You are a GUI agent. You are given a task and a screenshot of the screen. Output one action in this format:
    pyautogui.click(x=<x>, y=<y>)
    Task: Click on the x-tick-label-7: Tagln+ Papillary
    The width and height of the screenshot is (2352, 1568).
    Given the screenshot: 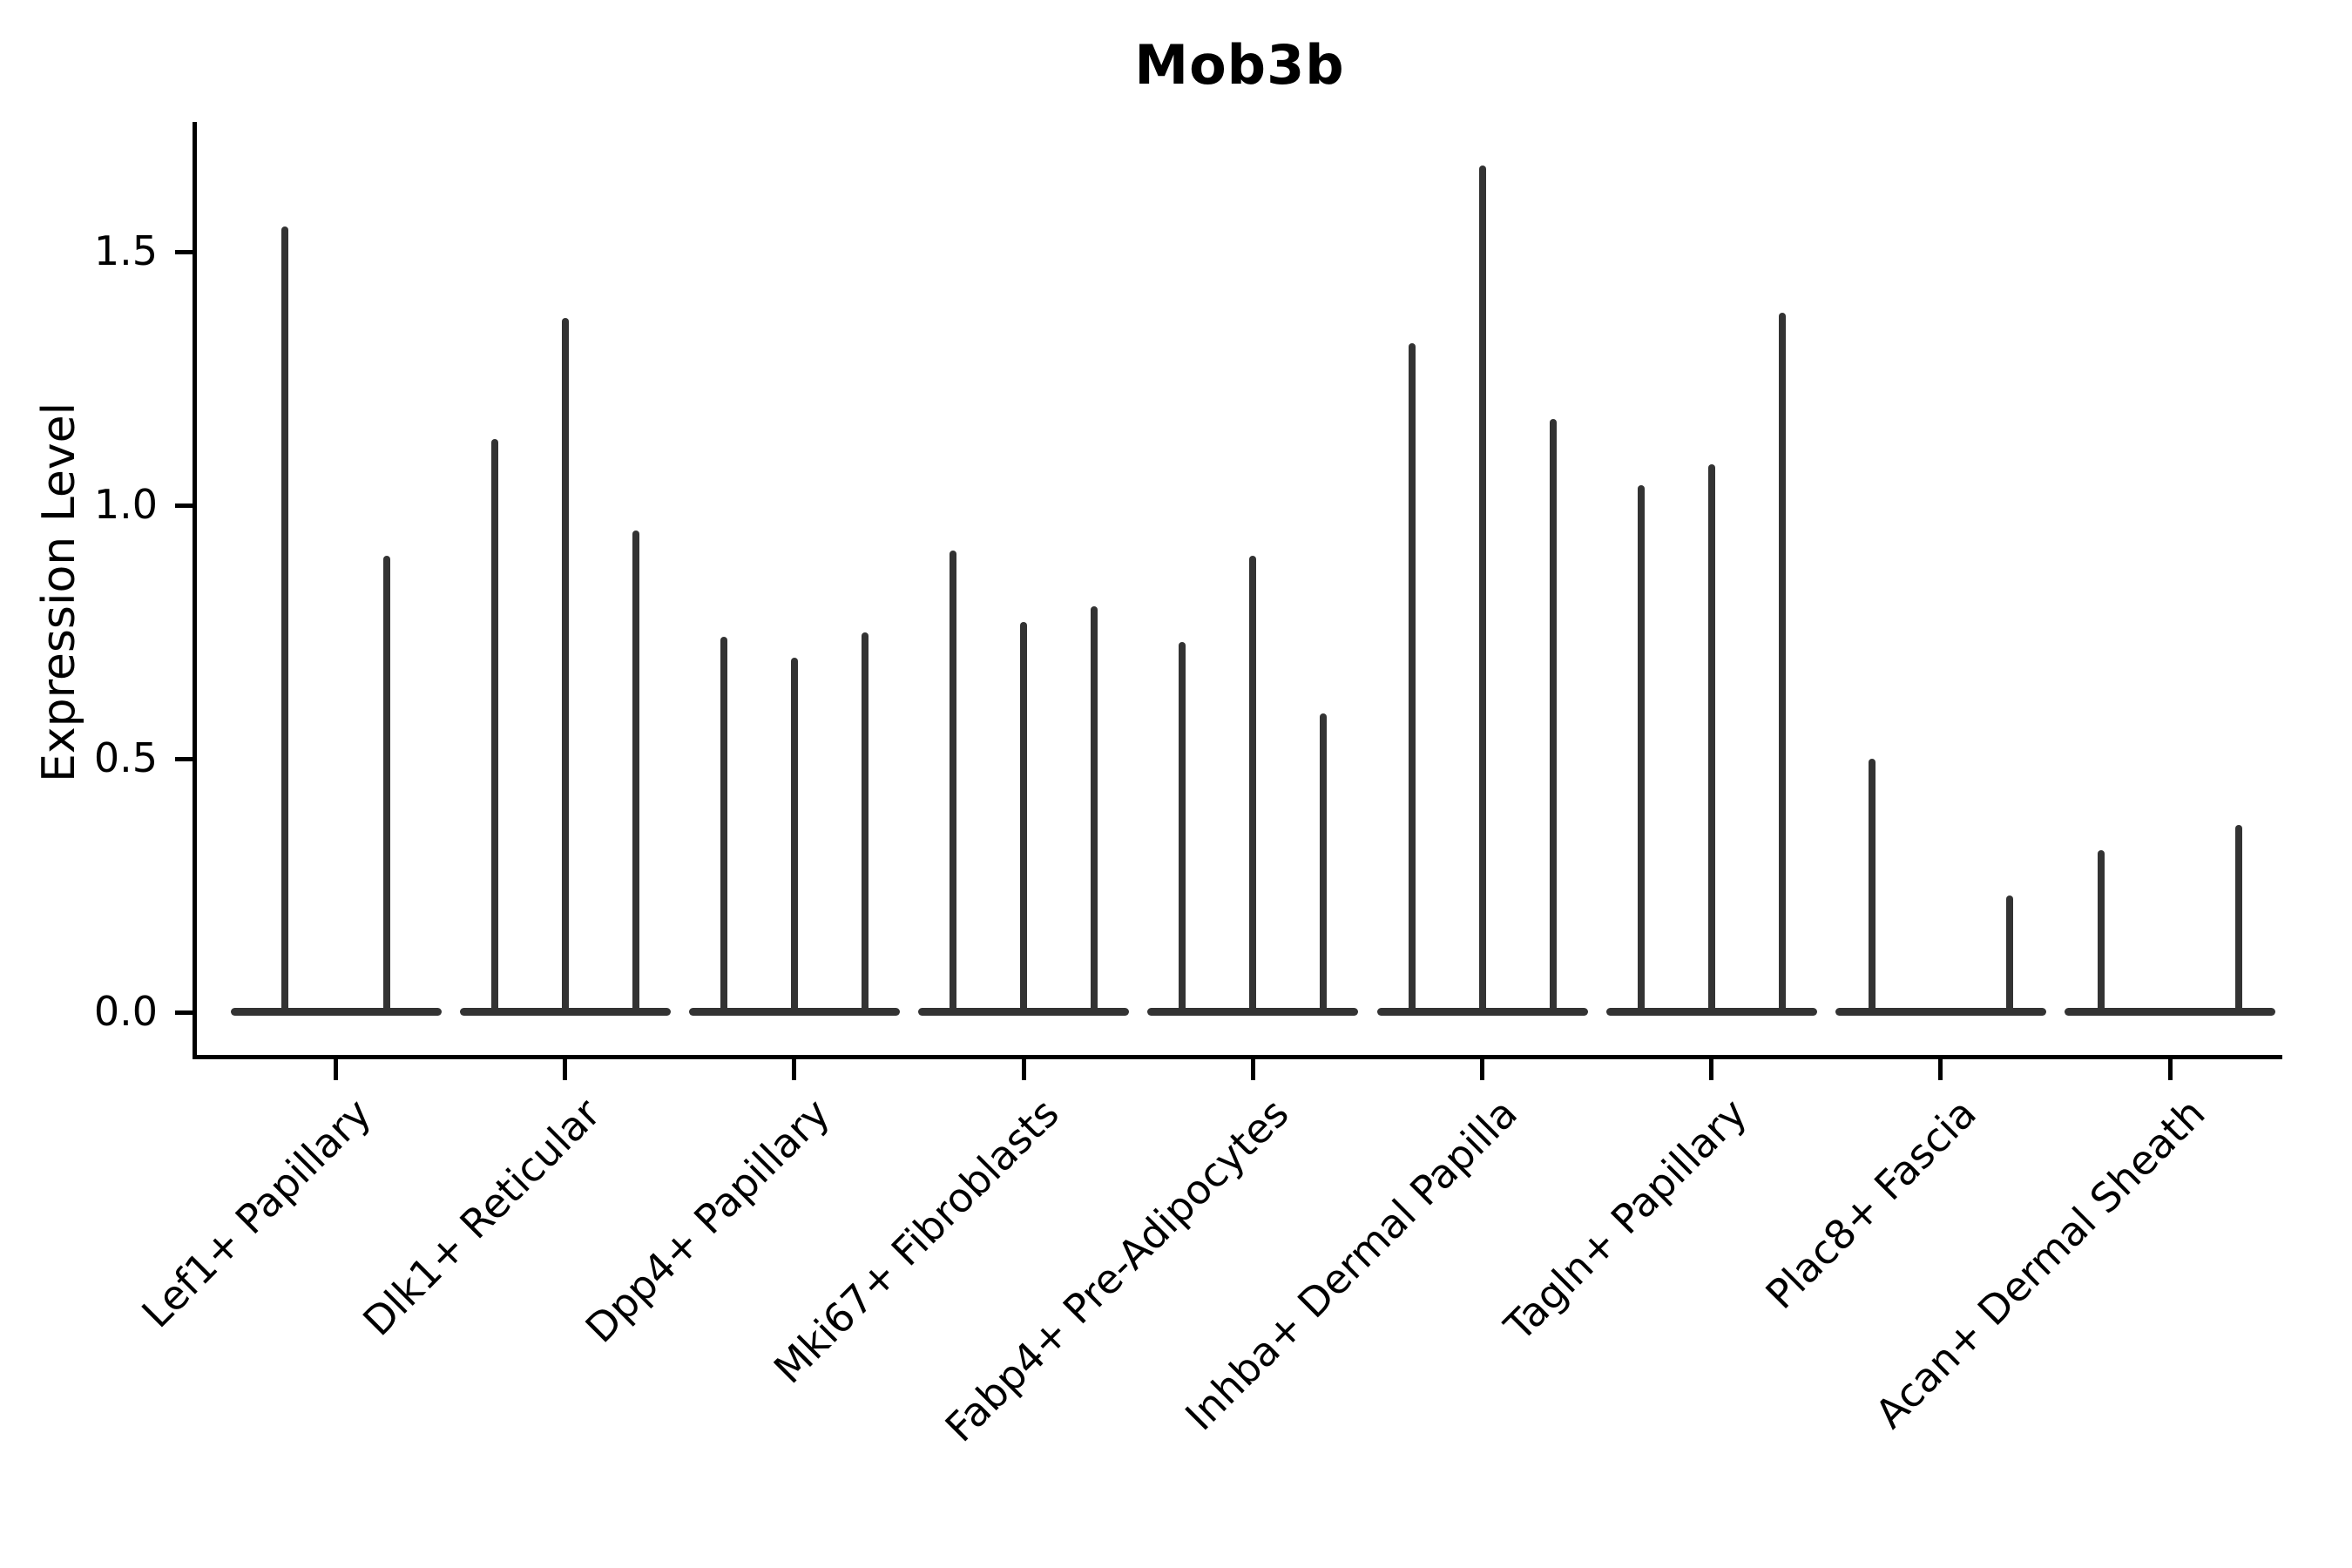 What is the action you would take?
    pyautogui.click(x=1625, y=1219)
    